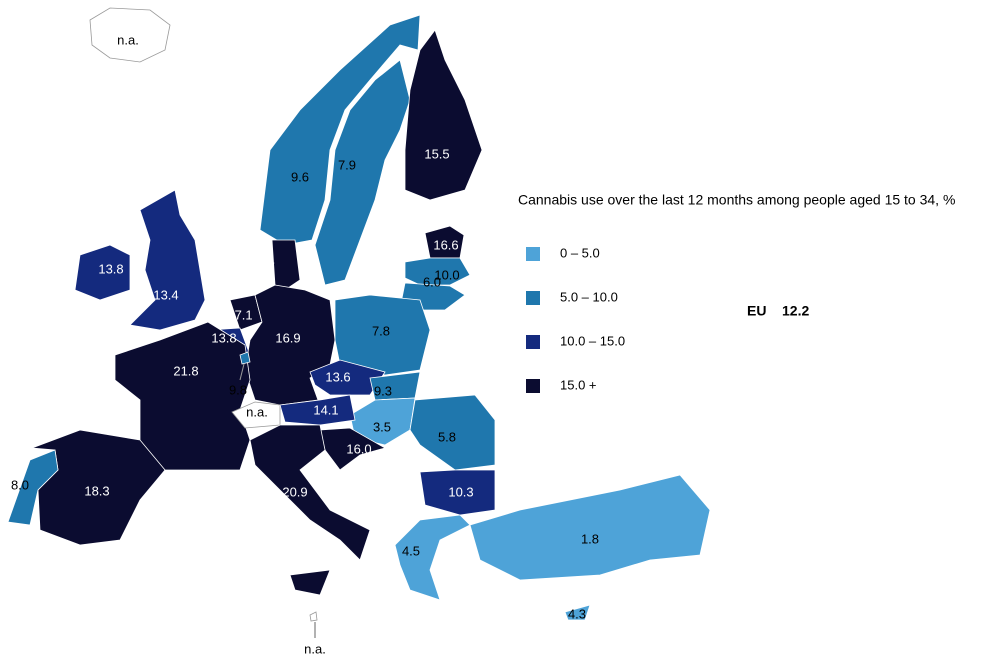 The width and height of the screenshot is (1000, 657). I want to click on legend-label: 0 – 5.0, so click(580, 252).